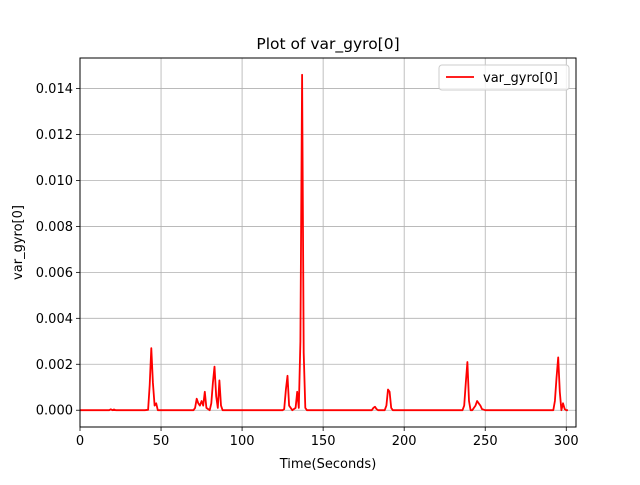 The image size is (640, 485). Describe the element at coordinates (54, 135) in the screenshot. I see `y-tick-label: 0.012` at that location.